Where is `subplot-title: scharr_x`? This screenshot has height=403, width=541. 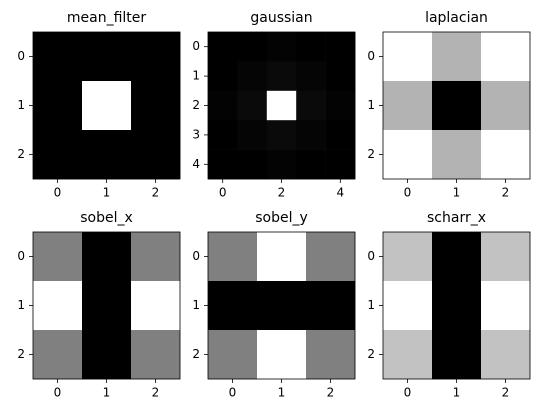 subplot-title: scharr_x is located at coordinates (456, 218).